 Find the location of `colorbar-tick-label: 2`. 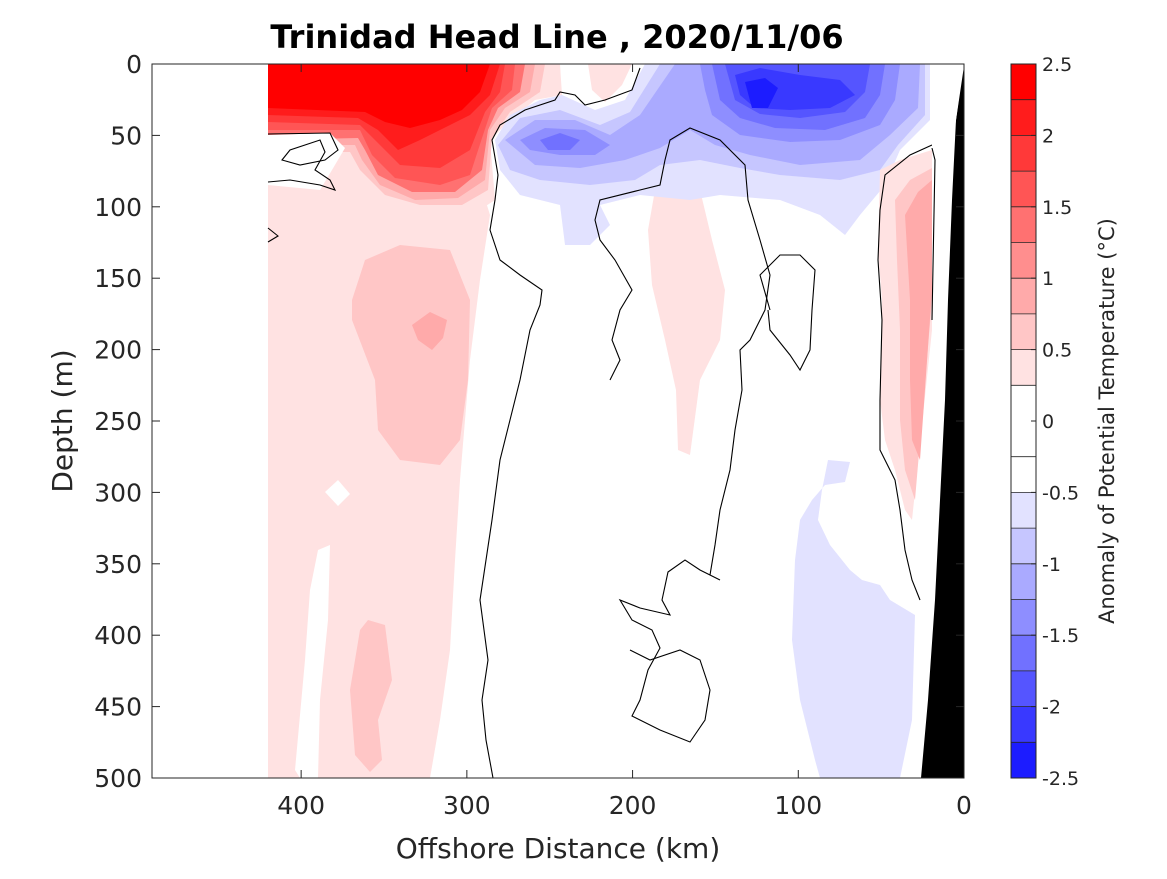

colorbar-tick-label: 2 is located at coordinates (1048, 136).